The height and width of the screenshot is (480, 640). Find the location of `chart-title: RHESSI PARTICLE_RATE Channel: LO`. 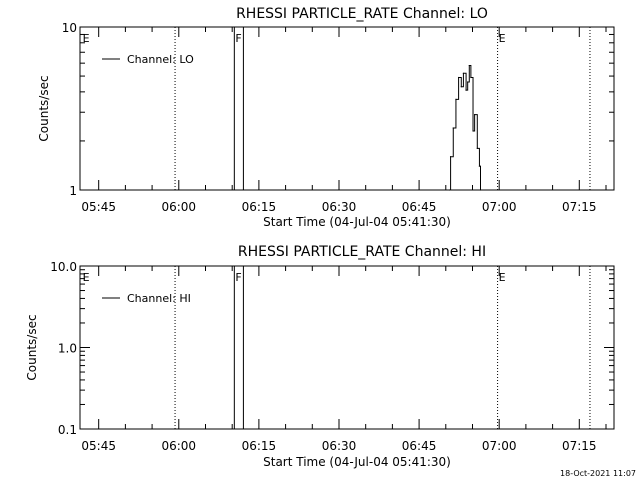

chart-title: RHESSI PARTICLE_RATE Channel: LO is located at coordinates (362, 14).